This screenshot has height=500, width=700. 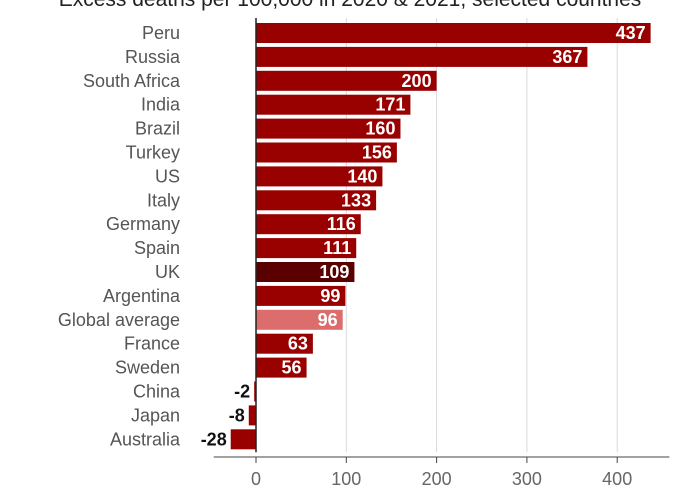 What do you see at coordinates (346, 479) in the screenshot?
I see `x-tick-label-100: 100` at bounding box center [346, 479].